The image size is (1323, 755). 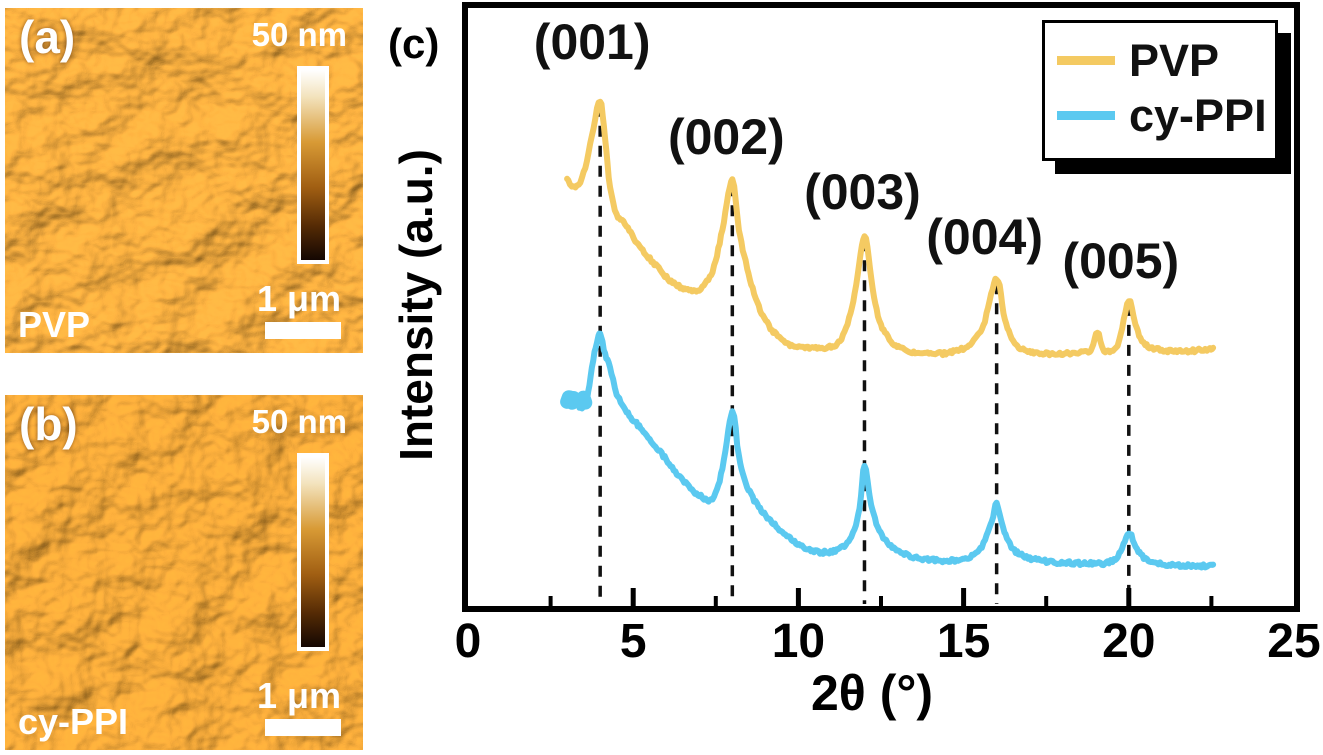 What do you see at coordinates (862, 192) in the screenshot?
I see `peak-label-003: (003)` at bounding box center [862, 192].